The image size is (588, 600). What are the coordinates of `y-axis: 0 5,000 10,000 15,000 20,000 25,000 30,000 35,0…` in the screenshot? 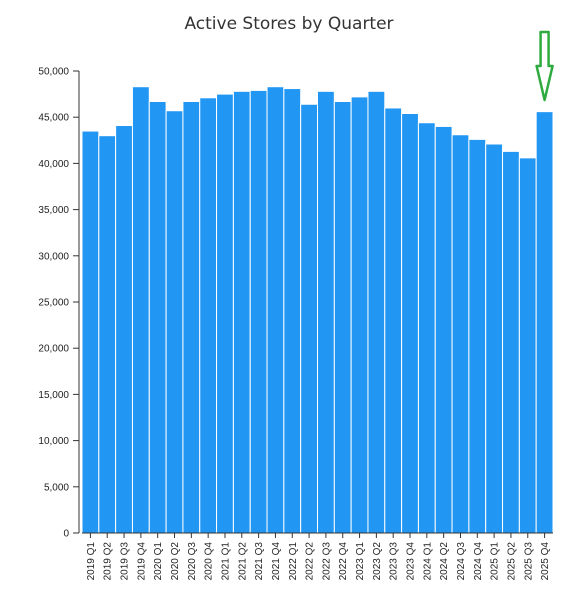 It's located at (59, 303).